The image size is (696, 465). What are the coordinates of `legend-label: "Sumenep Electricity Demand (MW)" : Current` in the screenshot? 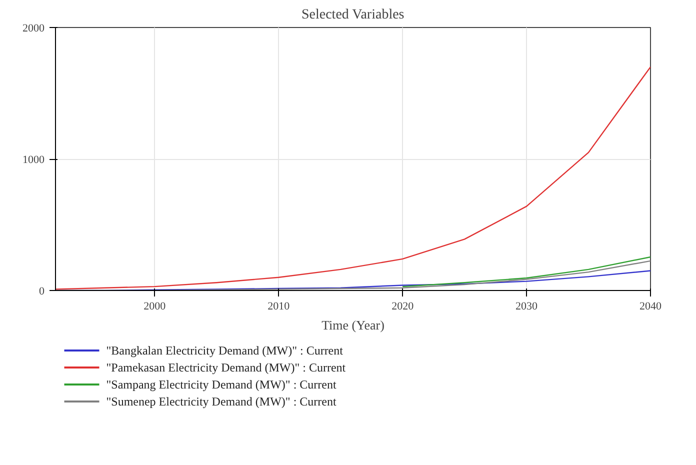 It's located at (221, 401).